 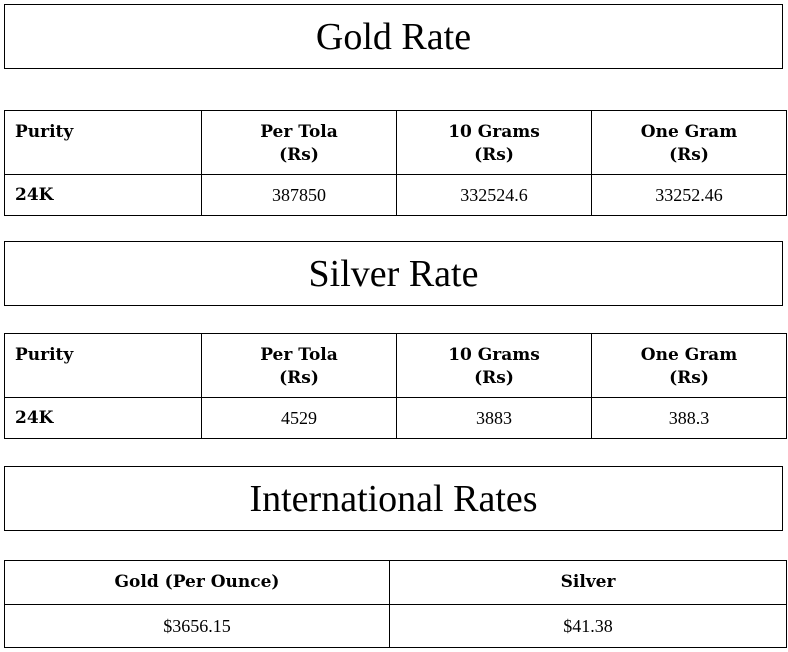 I want to click on table-row: $3656.15 $41.38, so click(x=395, y=626).